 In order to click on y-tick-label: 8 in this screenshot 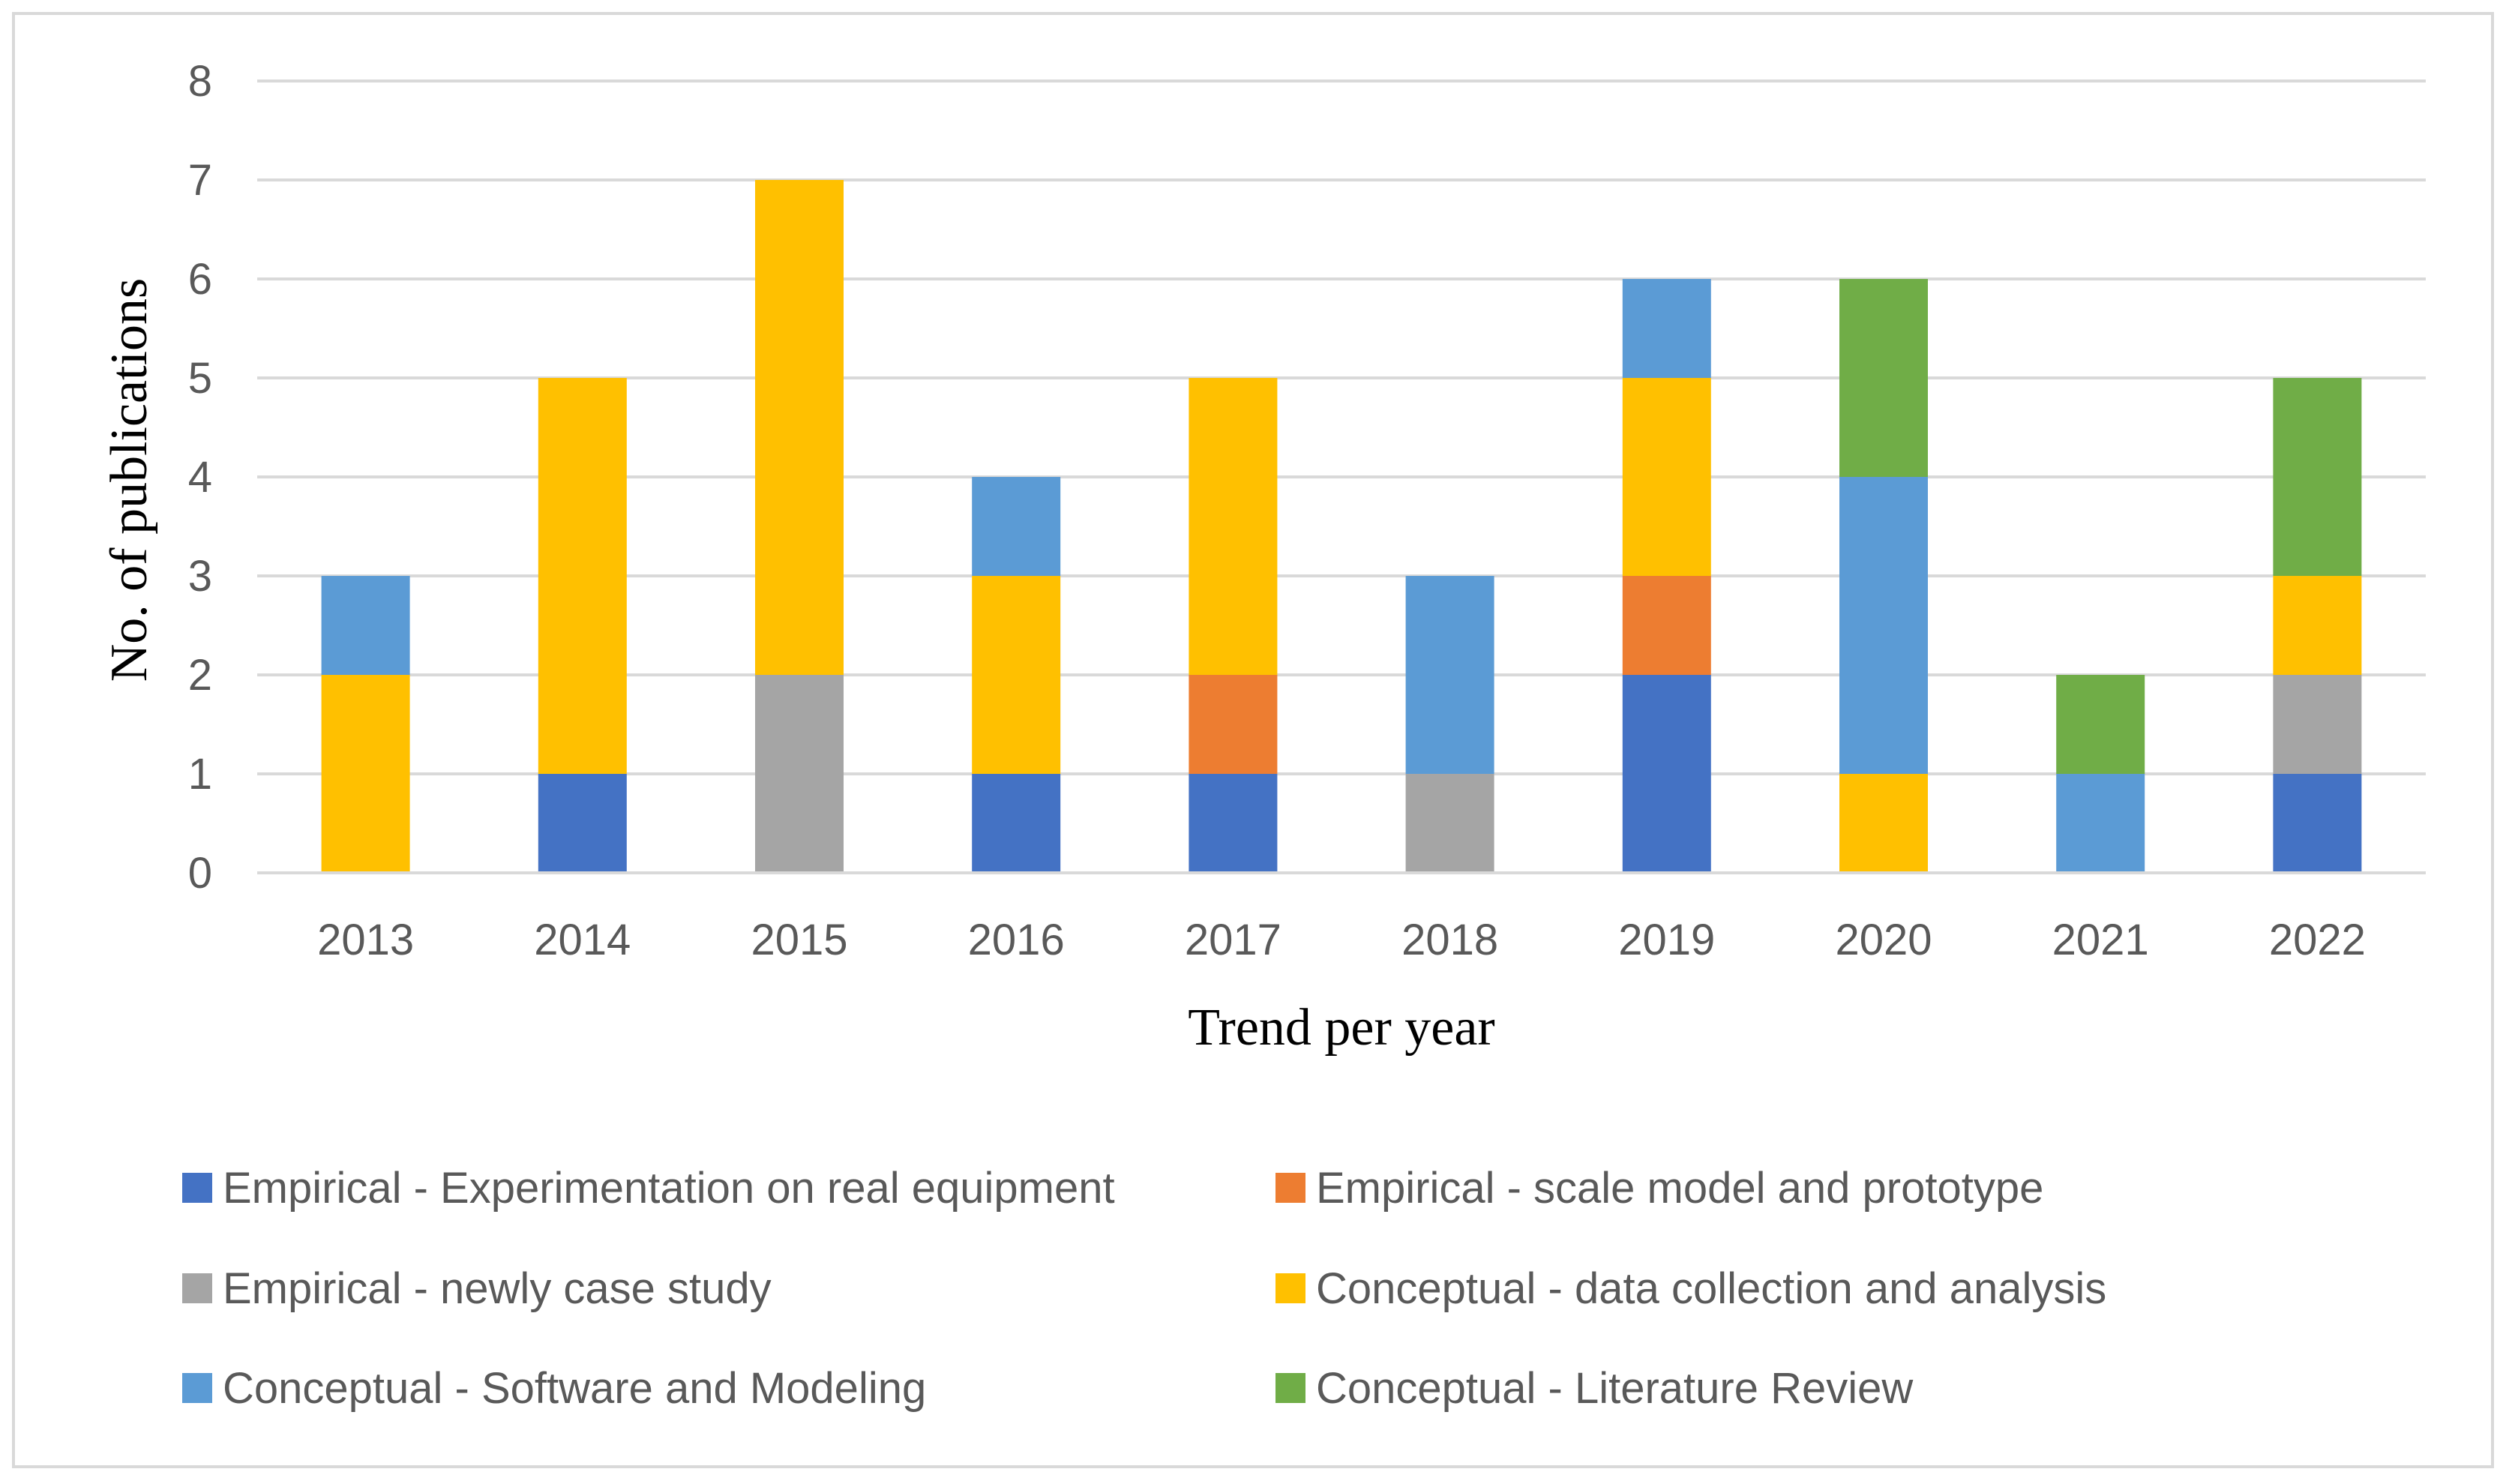, I will do `click(200, 81)`.